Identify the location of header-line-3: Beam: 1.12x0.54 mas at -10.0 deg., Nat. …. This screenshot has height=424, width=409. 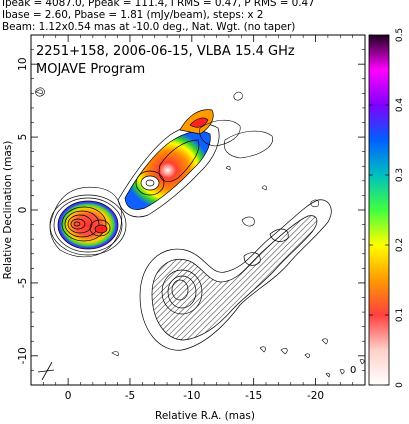
(149, 27).